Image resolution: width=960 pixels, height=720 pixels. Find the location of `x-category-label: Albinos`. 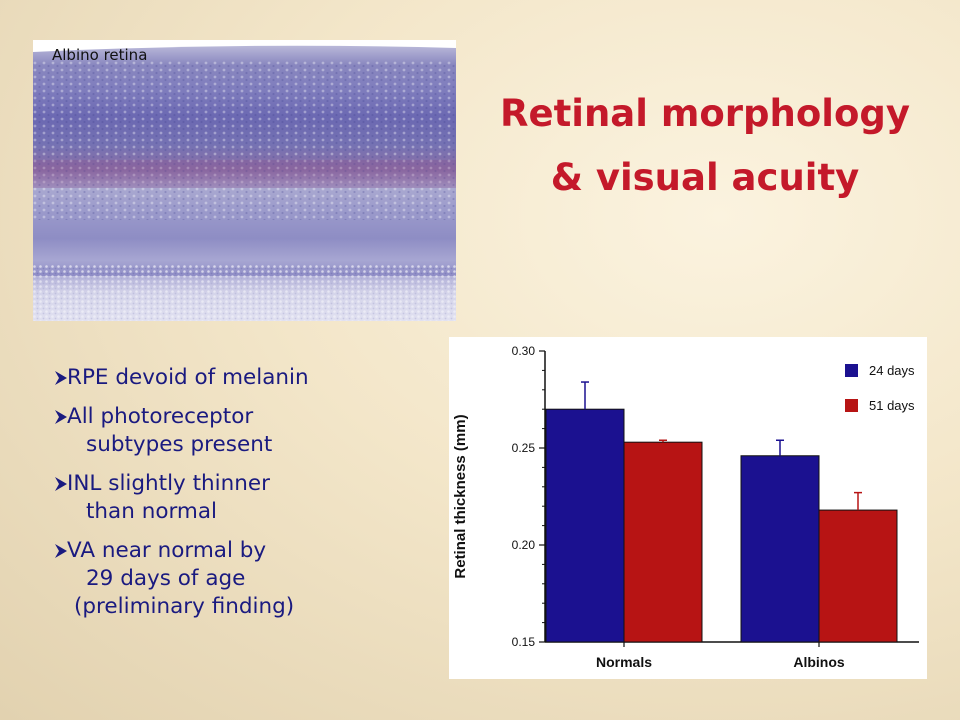

x-category-label: Albinos is located at coordinates (819, 662).